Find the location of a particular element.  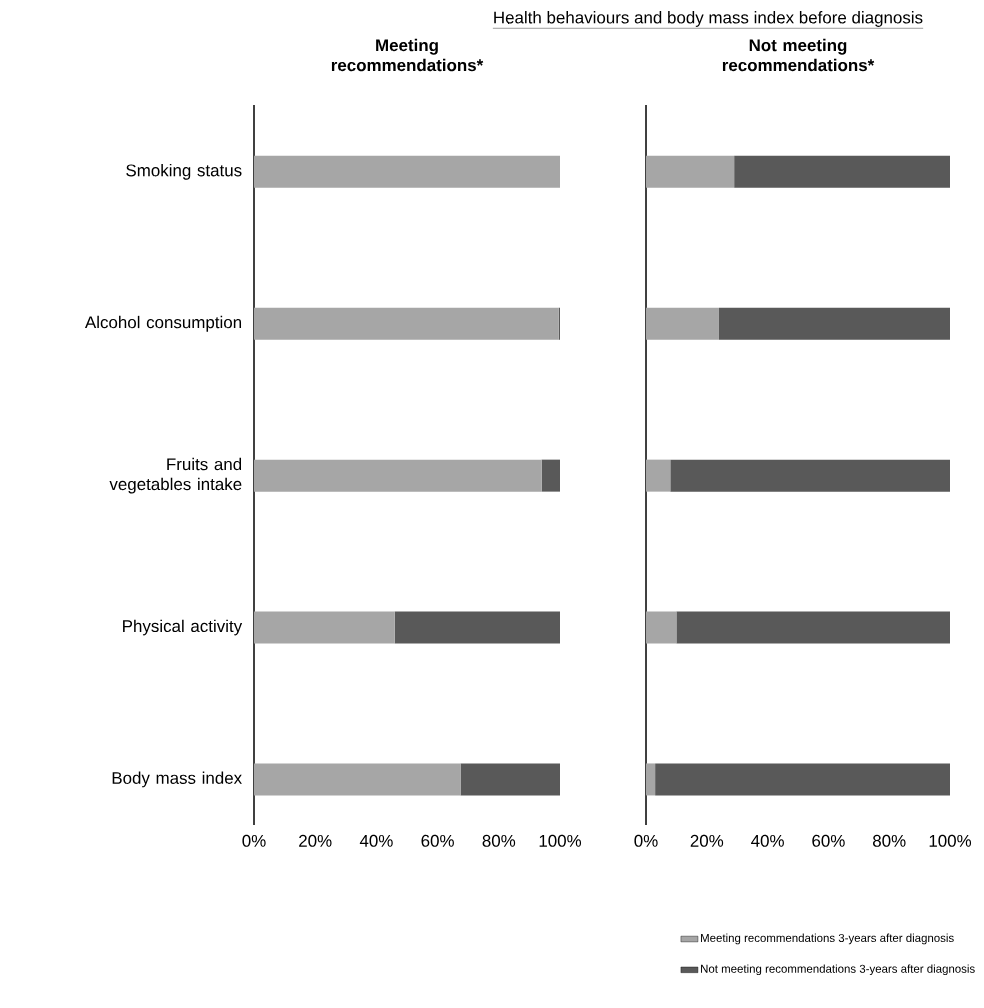

y-tick-label: Alcohol consumption is located at coordinates (163, 323).